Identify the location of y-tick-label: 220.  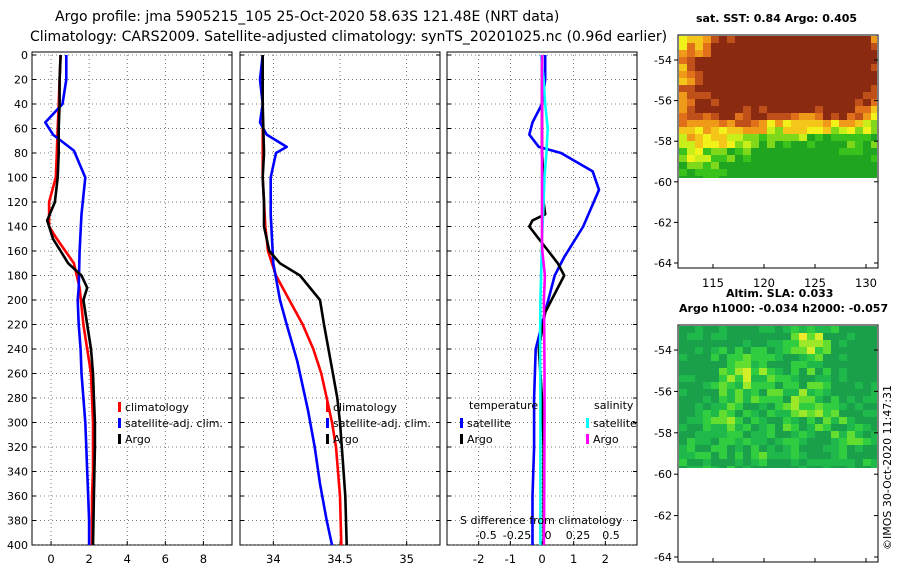
(17, 325).